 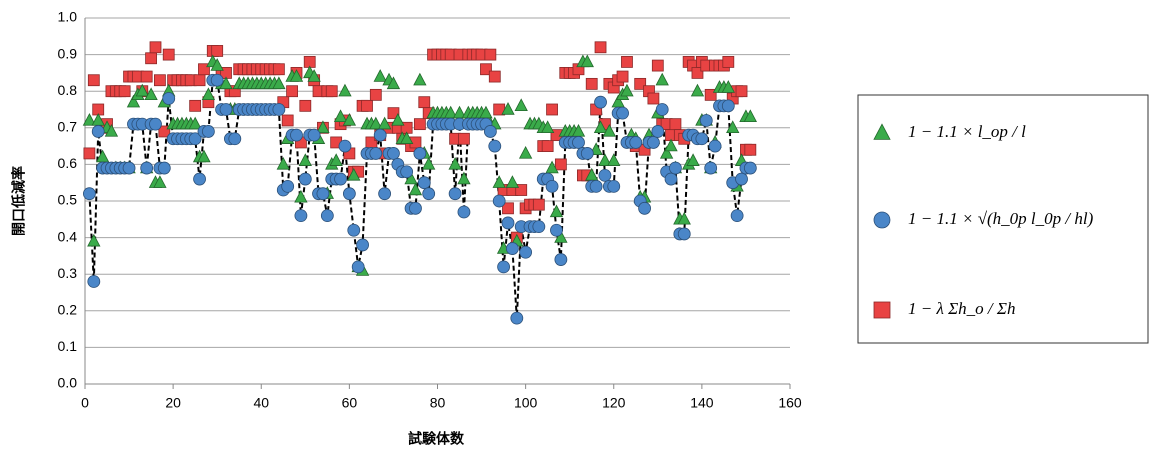 What do you see at coordinates (85, 403) in the screenshot?
I see `x-tick-label: 0` at bounding box center [85, 403].